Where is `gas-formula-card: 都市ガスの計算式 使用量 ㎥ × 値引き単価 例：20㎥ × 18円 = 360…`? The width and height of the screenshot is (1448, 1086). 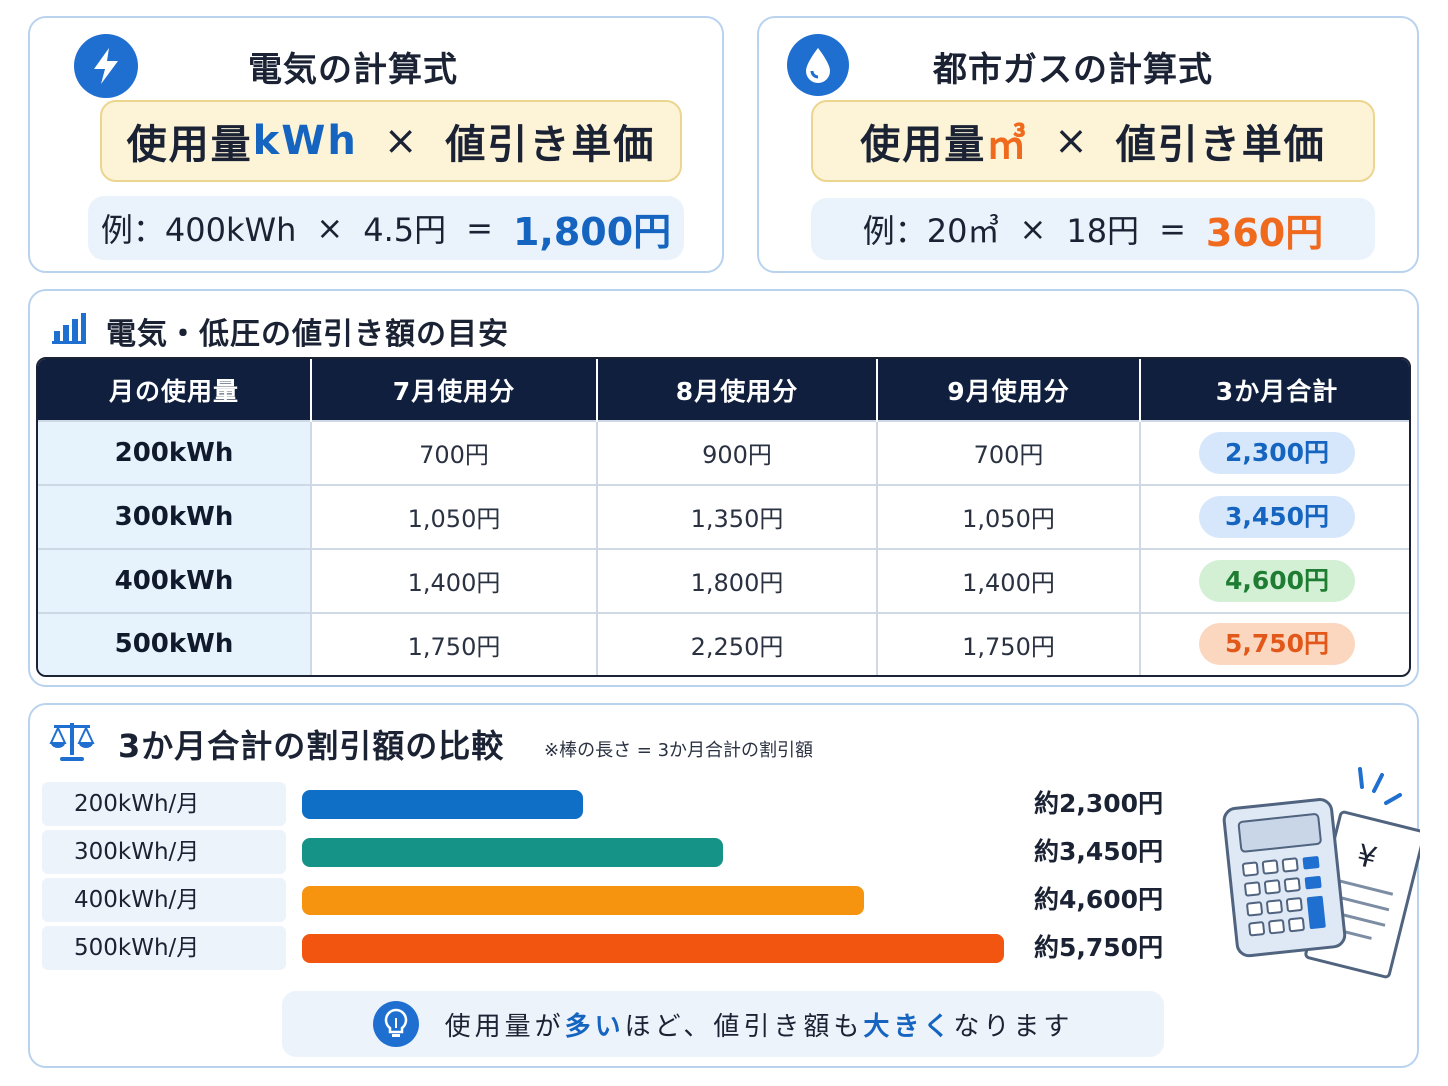 gas-formula-card: 都市ガスの計算式 使用量 ㎥ × 値引き単価 例：20㎥ × 18円 = 360… is located at coordinates (1088, 144).